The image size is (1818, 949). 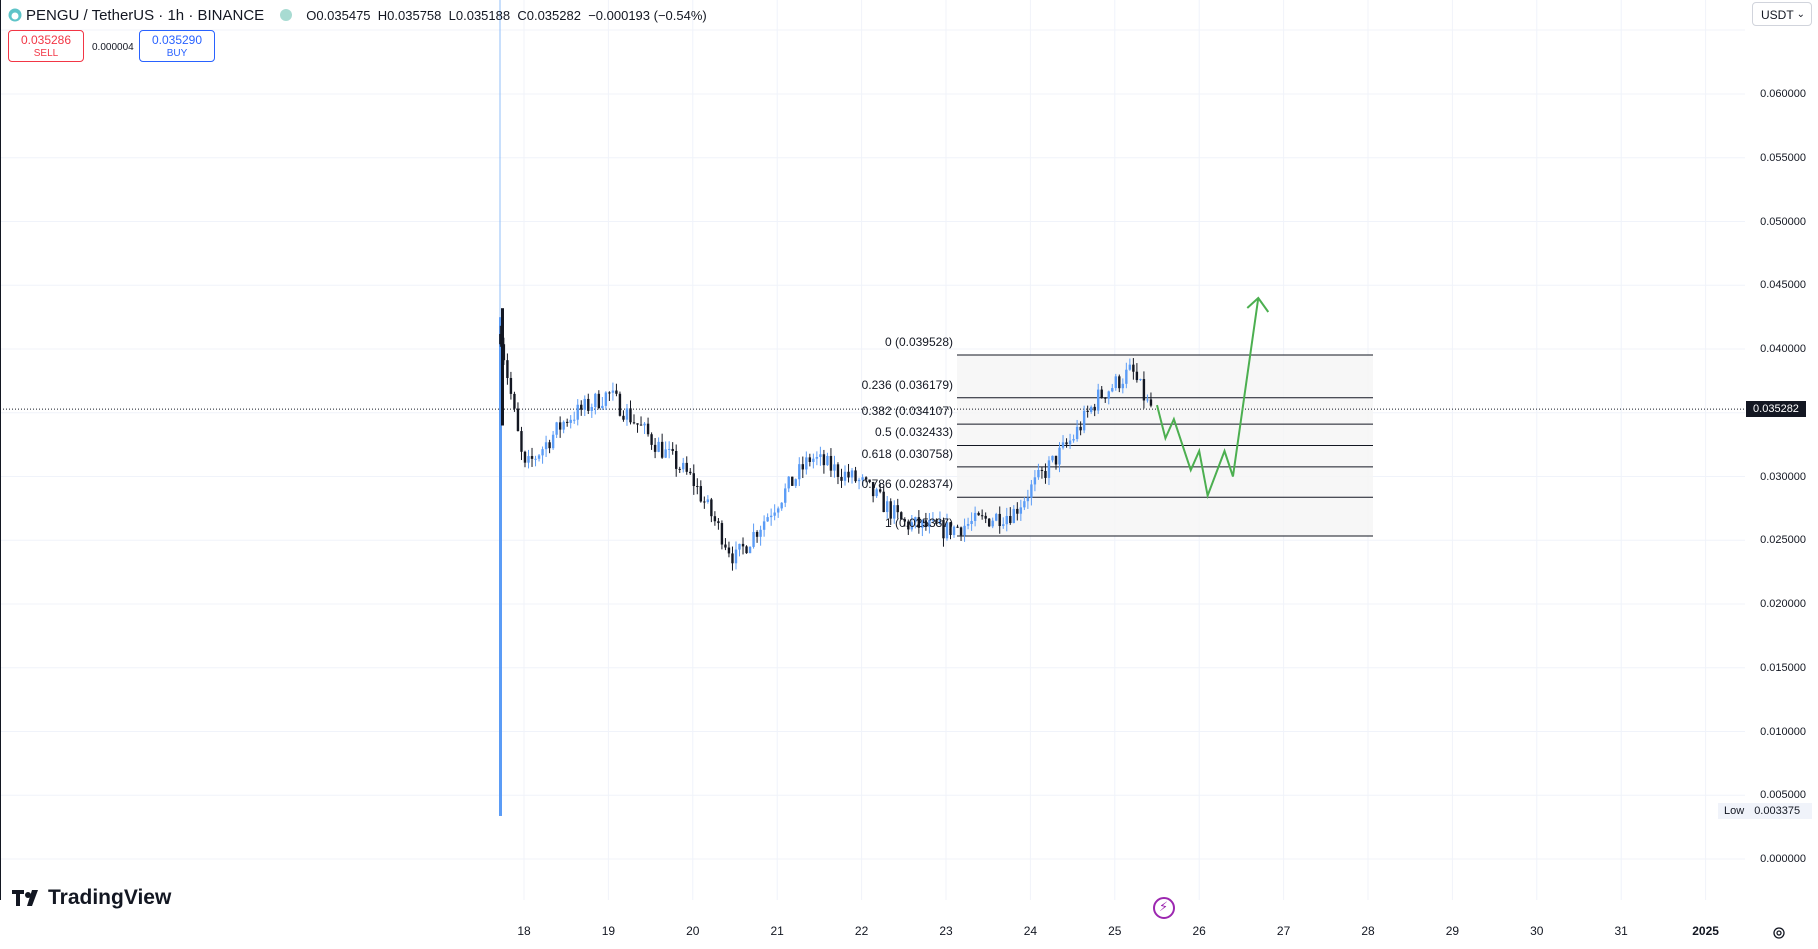 What do you see at coordinates (46, 46) in the screenshot?
I see `sell-button: 0.035286 SELL` at bounding box center [46, 46].